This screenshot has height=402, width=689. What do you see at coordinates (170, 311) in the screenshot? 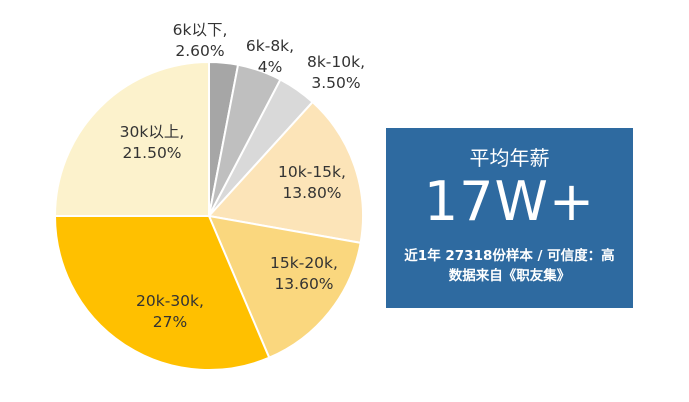
I see `pie-label-5: 20k-30k, 27%` at bounding box center [170, 311].